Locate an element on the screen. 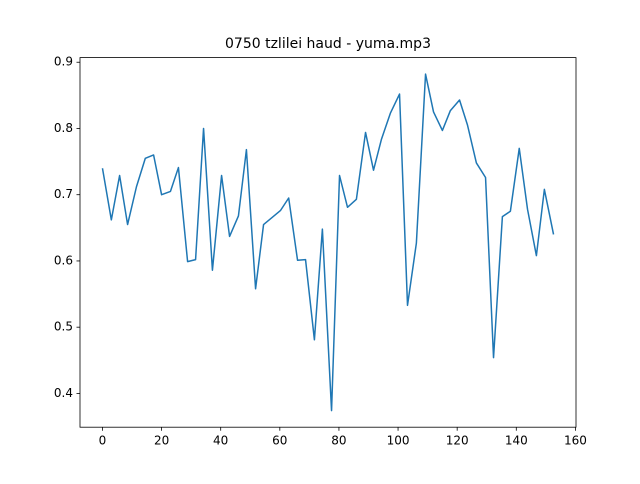 This screenshot has width=640, height=484. y-tick-label: 0.9 is located at coordinates (63, 62).